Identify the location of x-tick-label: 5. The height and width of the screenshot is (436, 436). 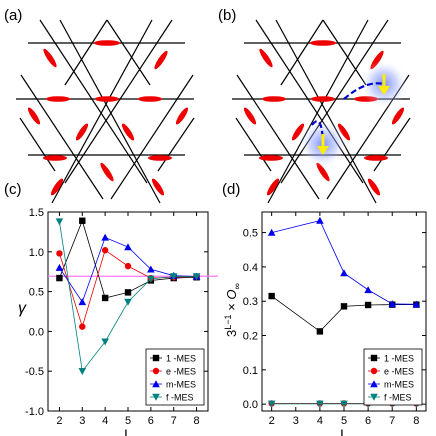
(128, 421).